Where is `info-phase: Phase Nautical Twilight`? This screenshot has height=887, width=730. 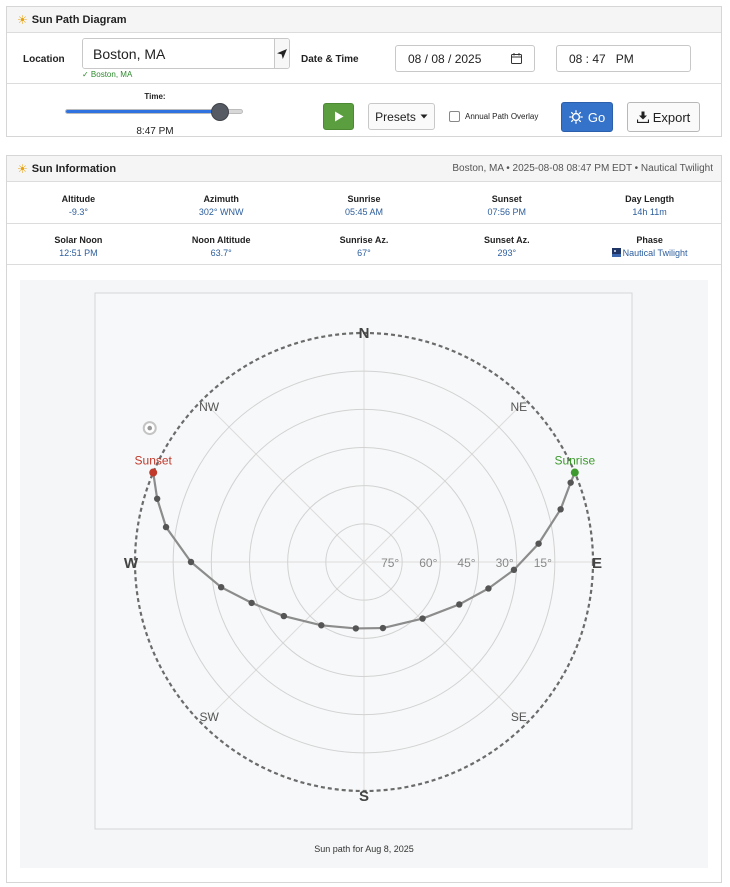
info-phase: Phase Nautical Twilight is located at coordinates (649, 244).